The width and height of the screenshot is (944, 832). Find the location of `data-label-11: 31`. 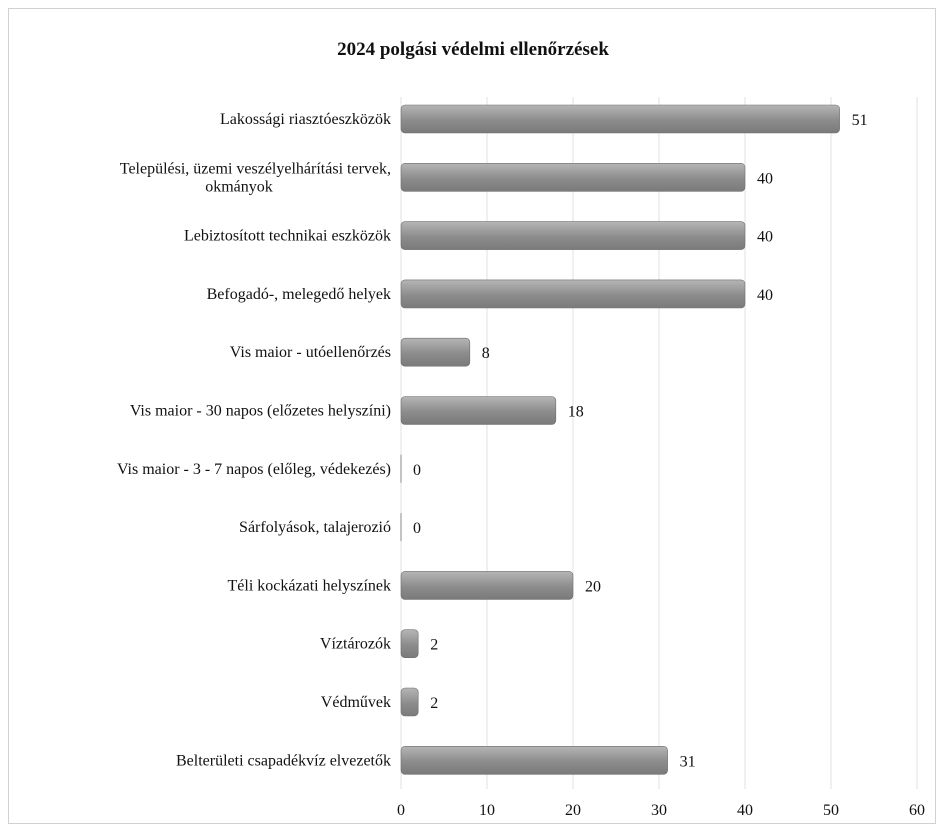

data-label-11: 31 is located at coordinates (688, 761).